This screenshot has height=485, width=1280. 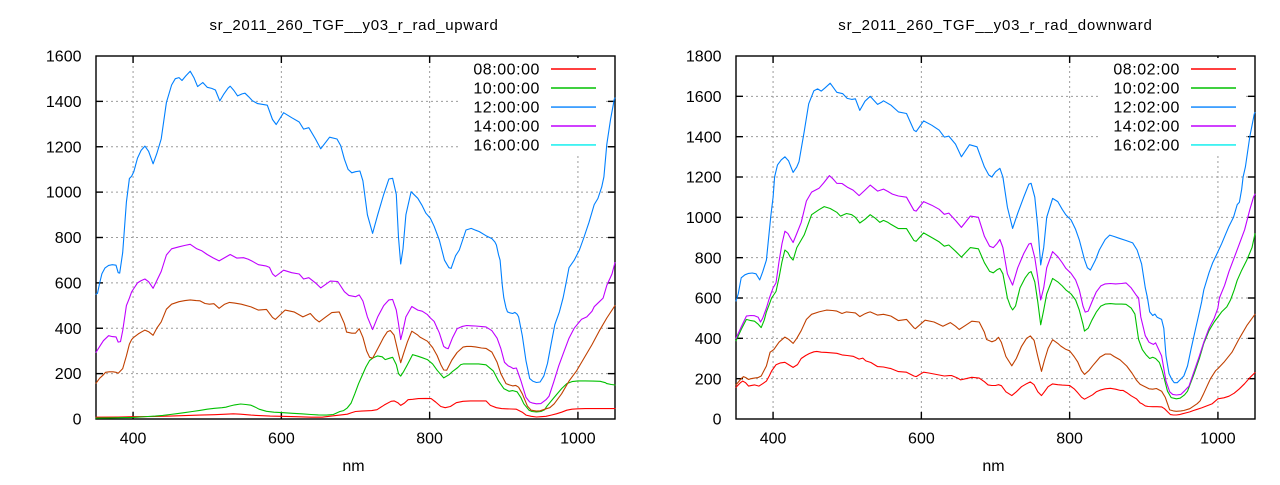 I want to click on svg-text: 10:02:00, so click(x=1146, y=89).